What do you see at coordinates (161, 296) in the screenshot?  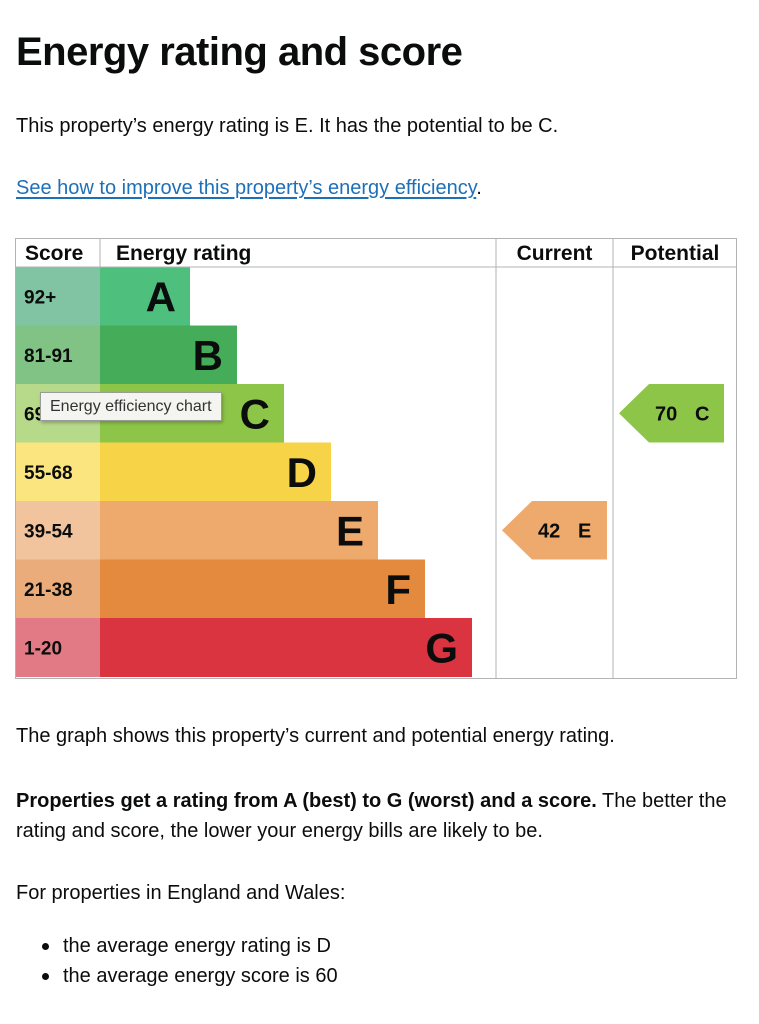 I see `rating-band-letter: A` at bounding box center [161, 296].